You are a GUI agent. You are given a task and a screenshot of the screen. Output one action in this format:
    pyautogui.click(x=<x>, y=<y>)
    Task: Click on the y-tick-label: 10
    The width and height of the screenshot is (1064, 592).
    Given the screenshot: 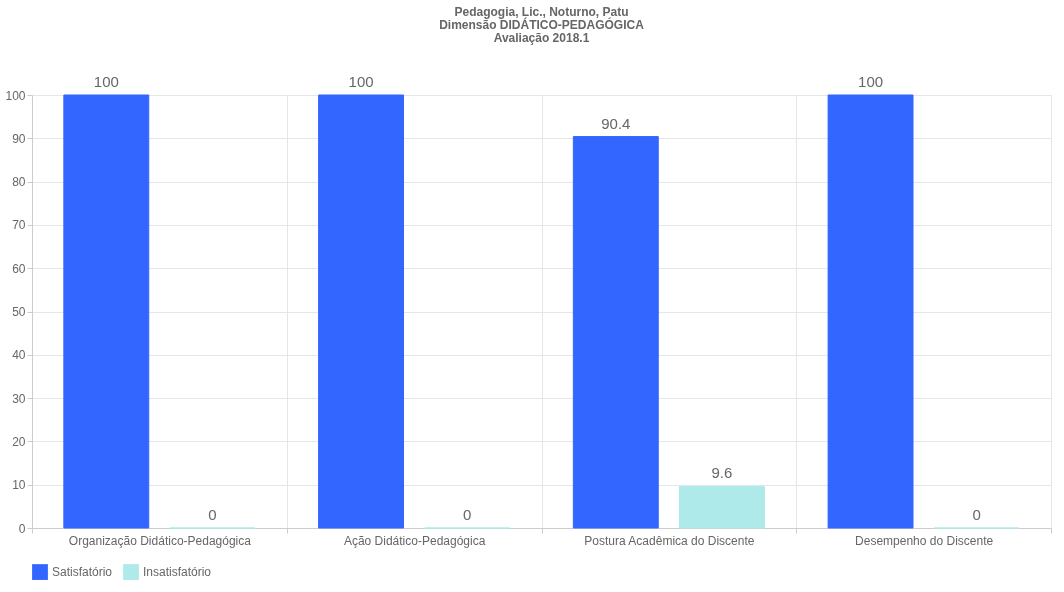 What is the action you would take?
    pyautogui.click(x=19, y=485)
    